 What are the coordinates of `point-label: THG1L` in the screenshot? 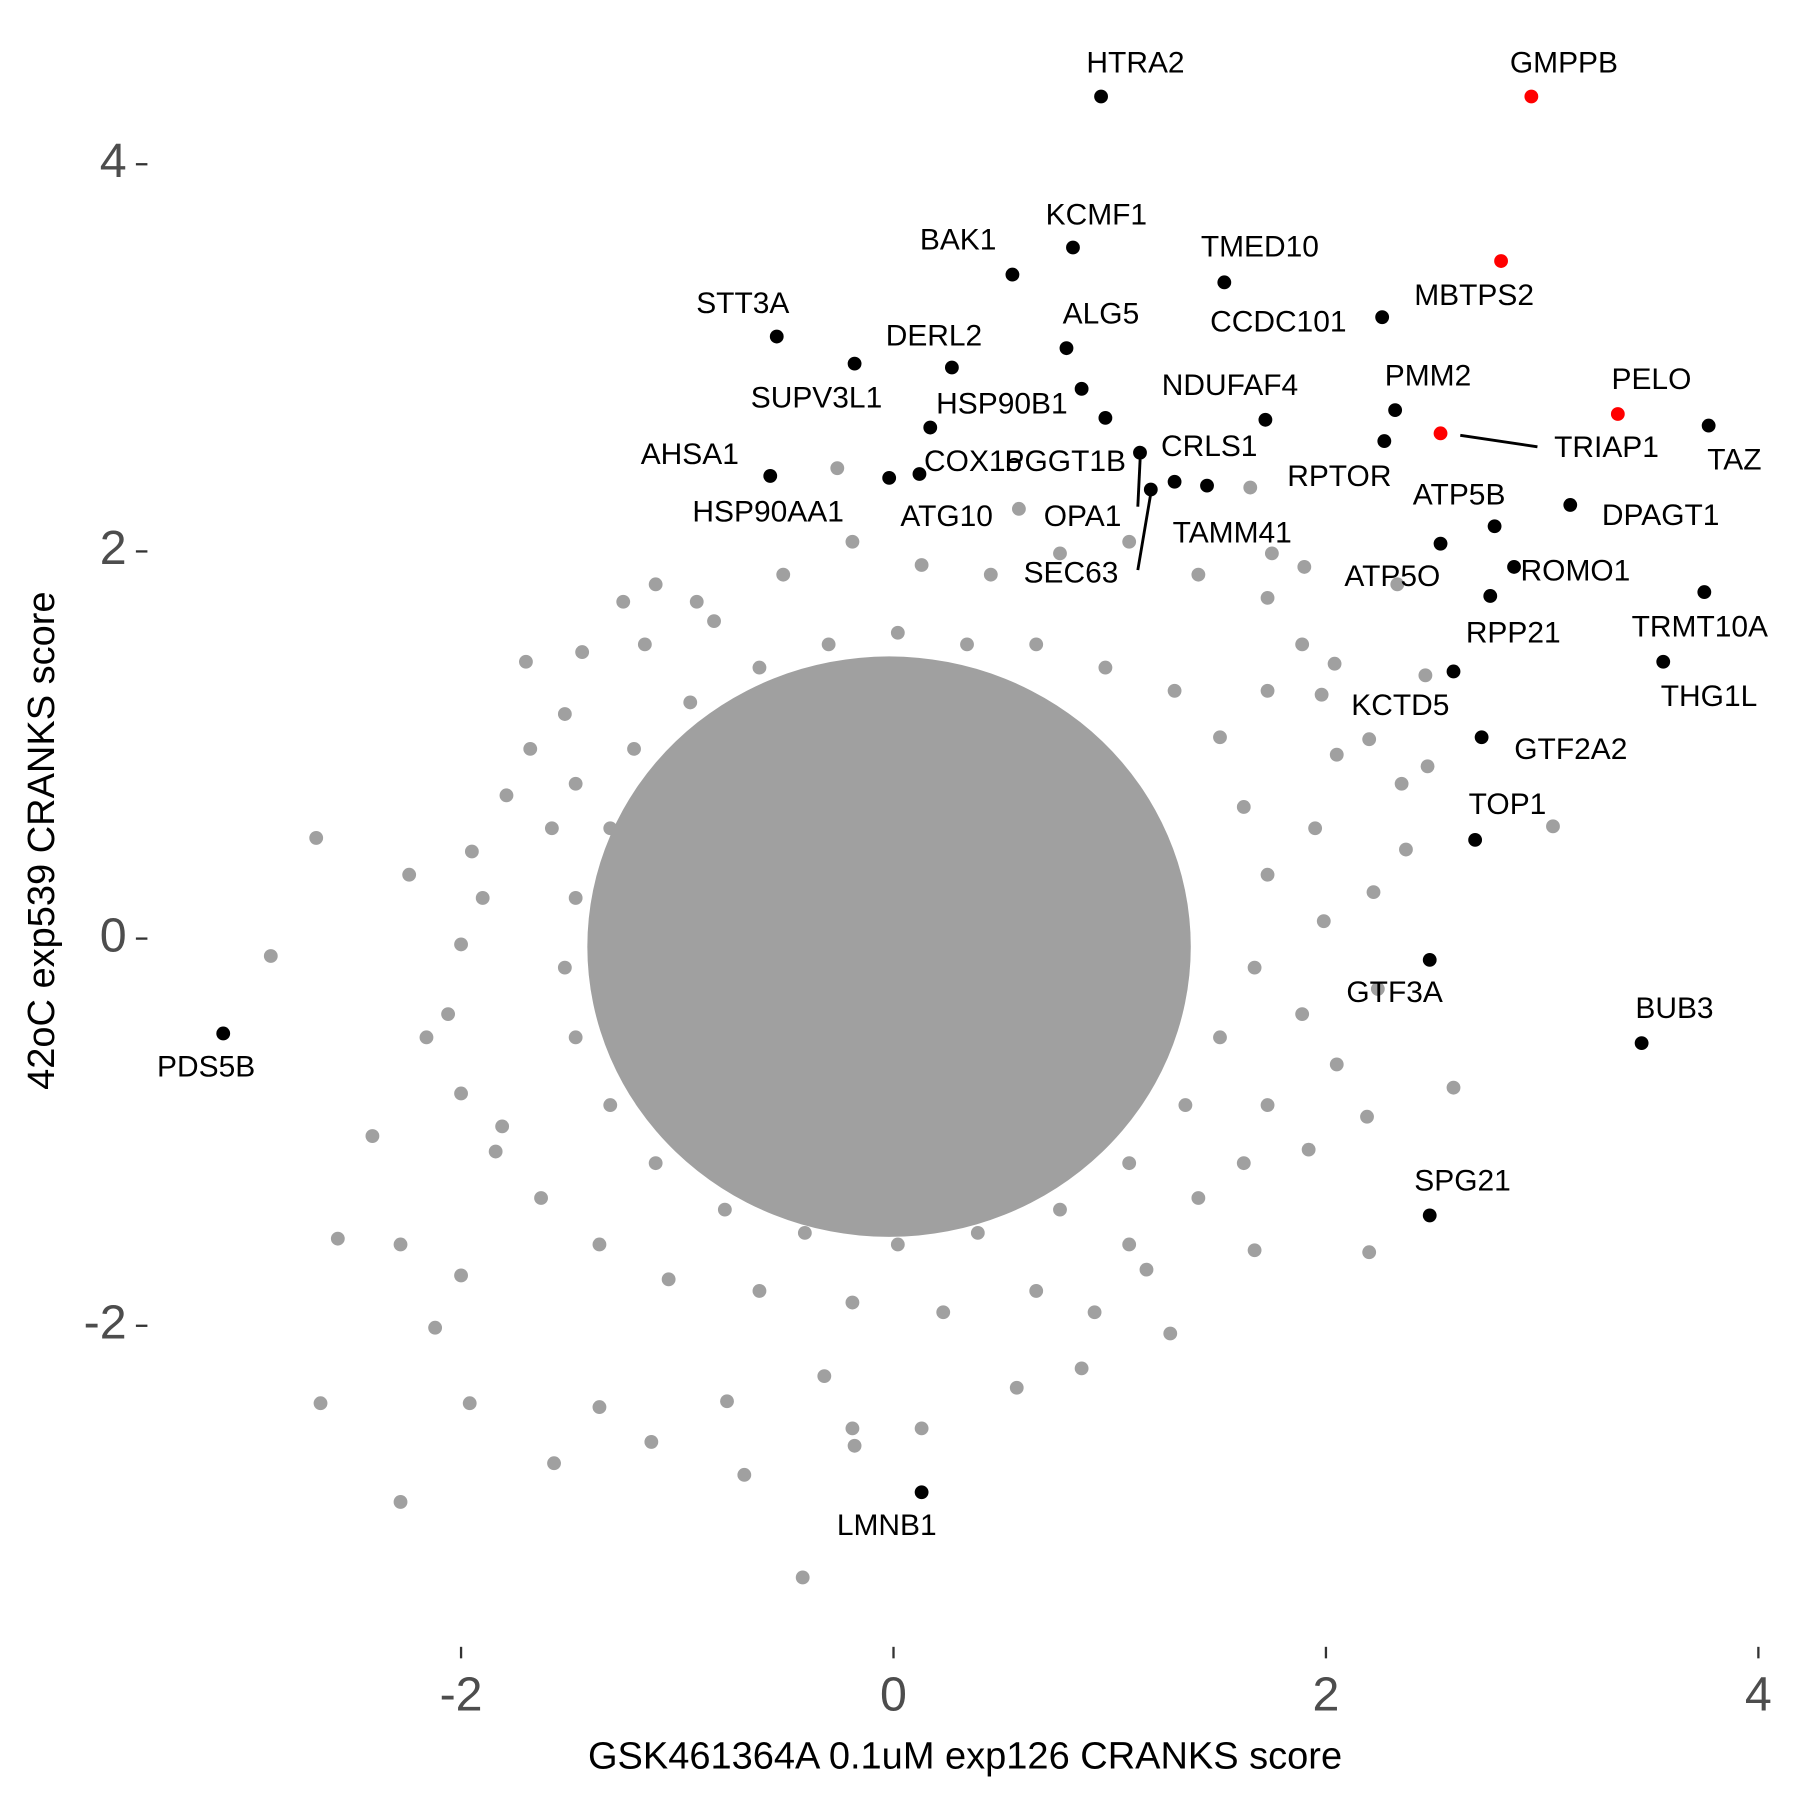 It's located at (1709, 696).